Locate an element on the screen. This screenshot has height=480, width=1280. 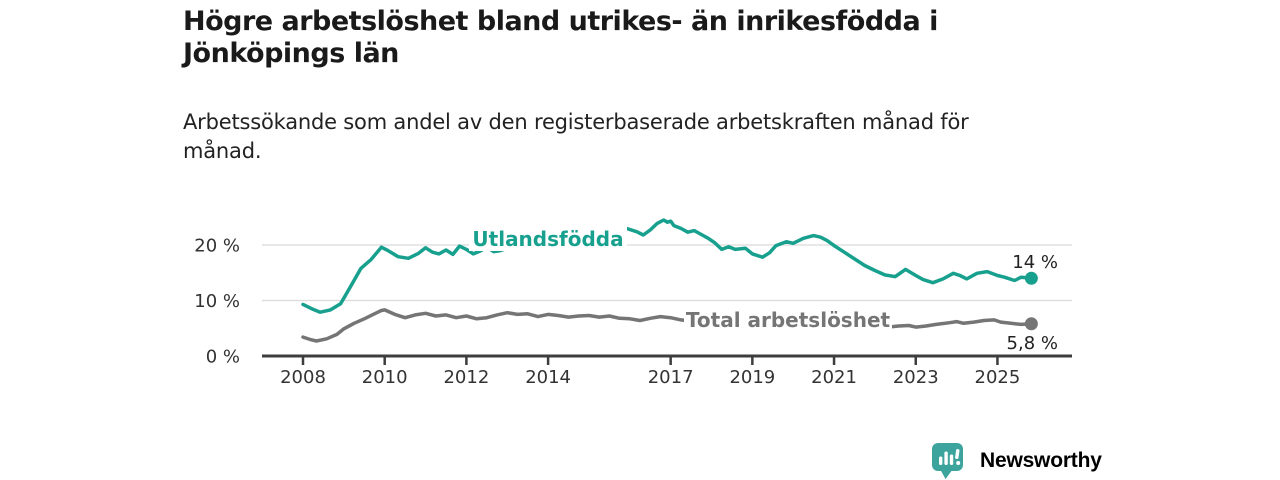
x-tick-label: 2017 is located at coordinates (671, 377).